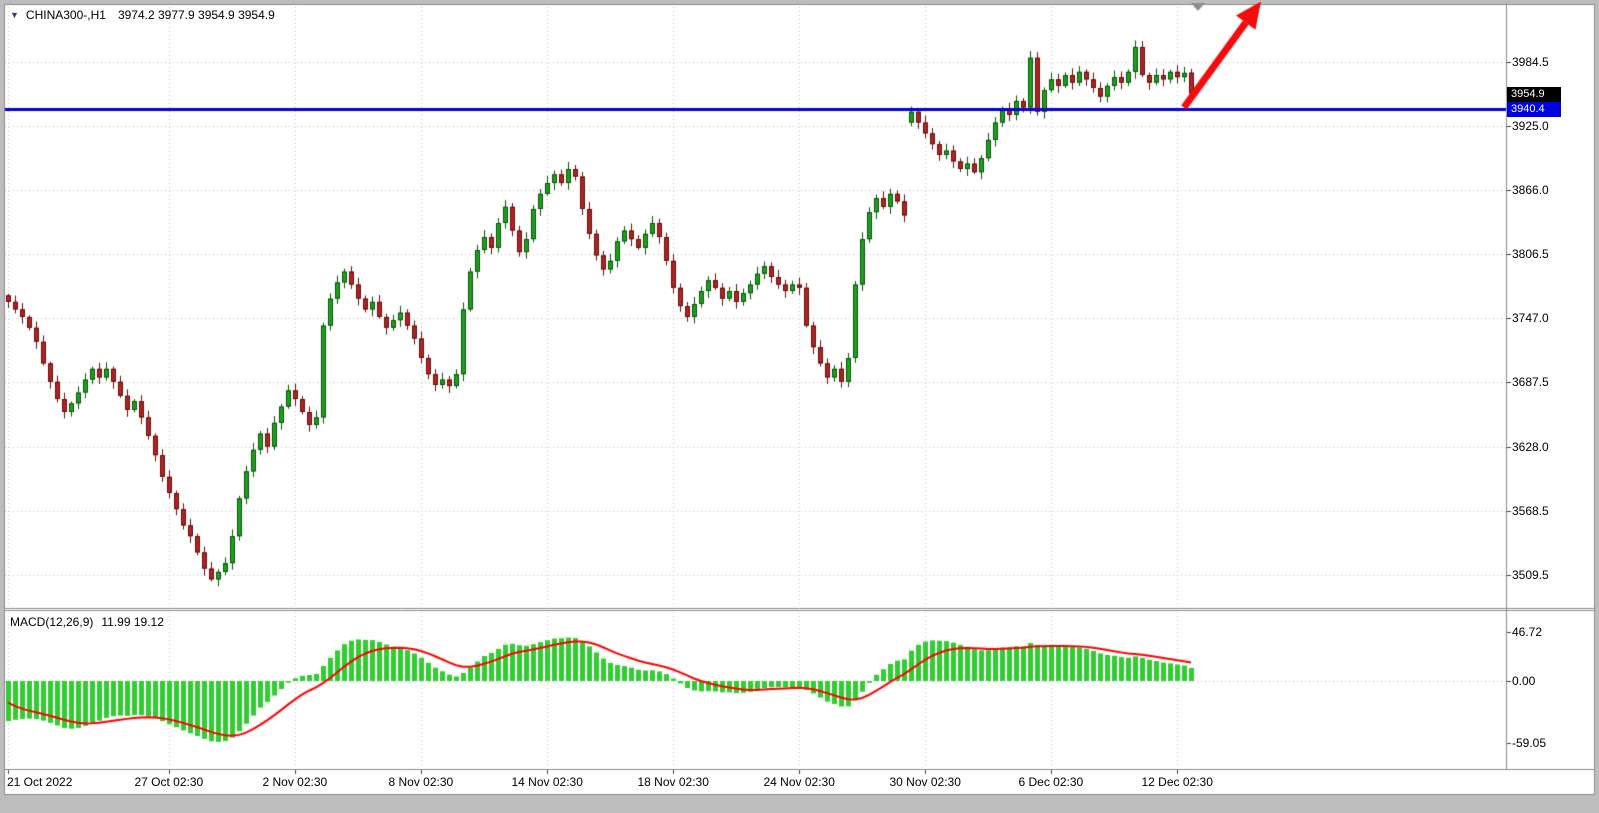 This screenshot has height=813, width=1599. Describe the element at coordinates (1530, 126) in the screenshot. I see `price-tick-label: 3925.0` at that location.